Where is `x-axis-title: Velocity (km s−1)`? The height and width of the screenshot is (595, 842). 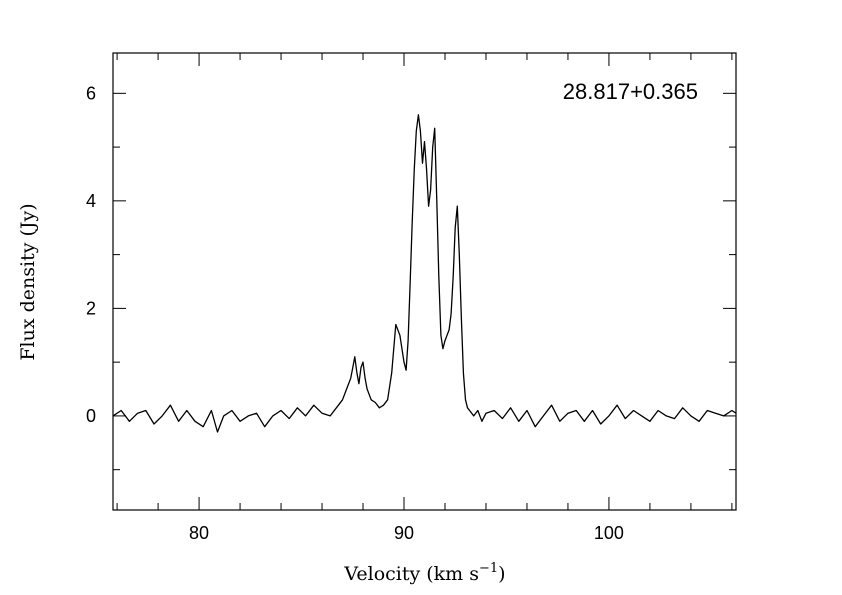
x-axis-title: Velocity (km s−1) is located at coordinates (424, 573).